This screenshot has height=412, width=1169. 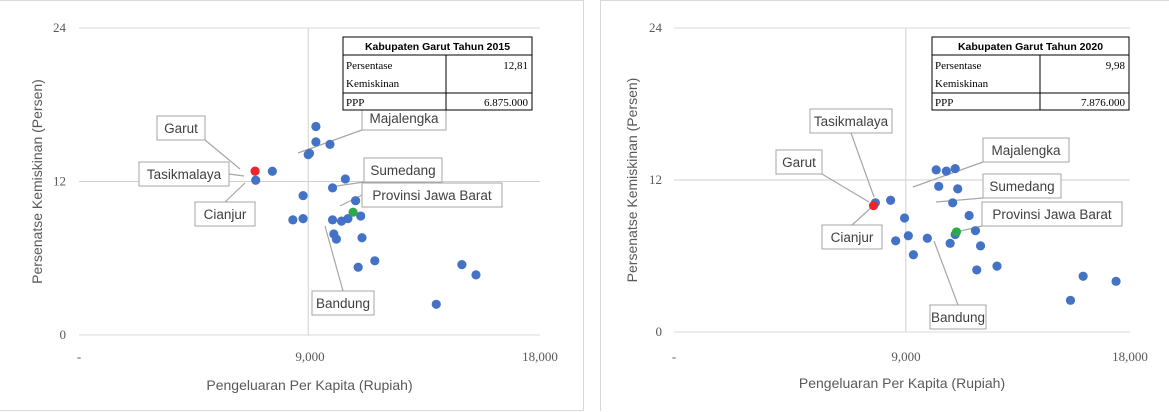 I want to click on info-table-title: Kabupaten Garut Tahun 2020, so click(x=1030, y=47).